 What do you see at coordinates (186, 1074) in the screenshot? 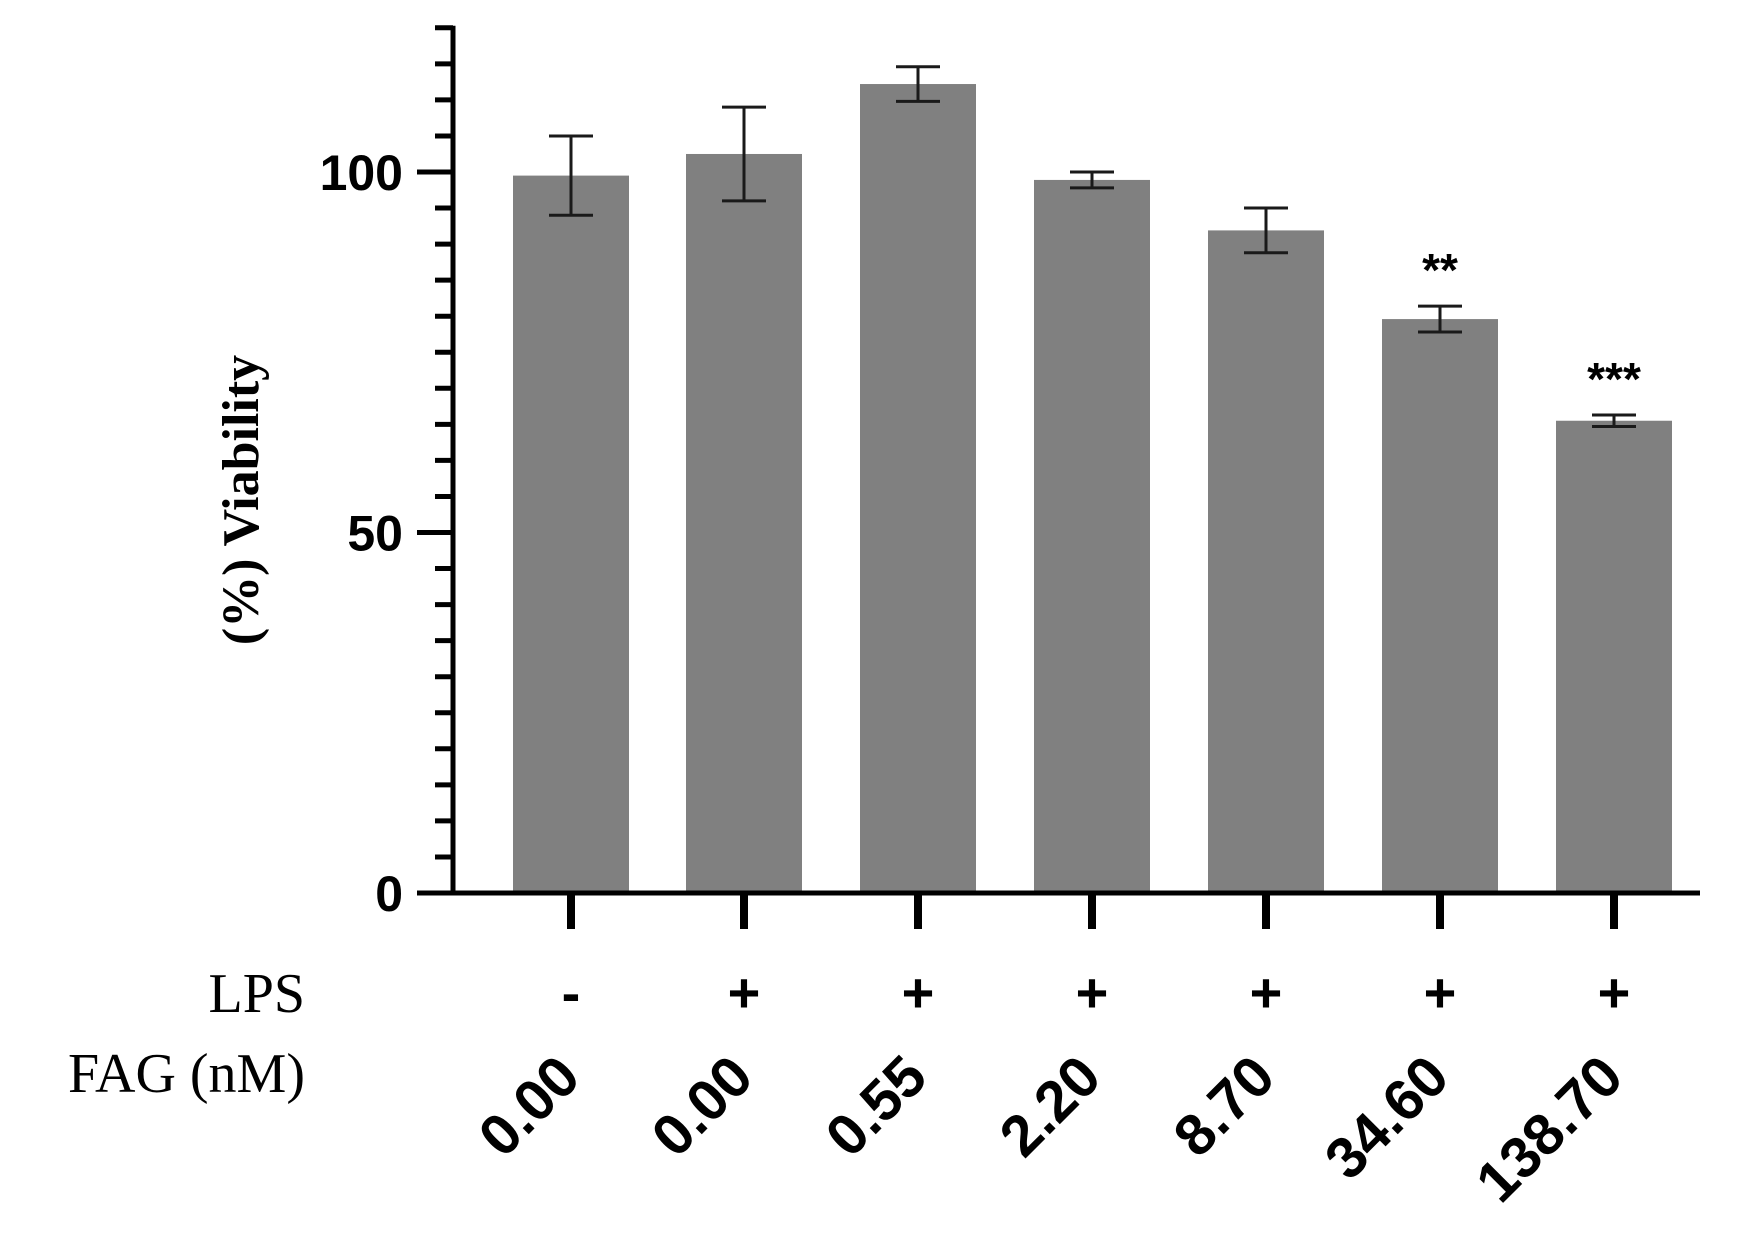
I see `row-label: FAG (nM)` at bounding box center [186, 1074].